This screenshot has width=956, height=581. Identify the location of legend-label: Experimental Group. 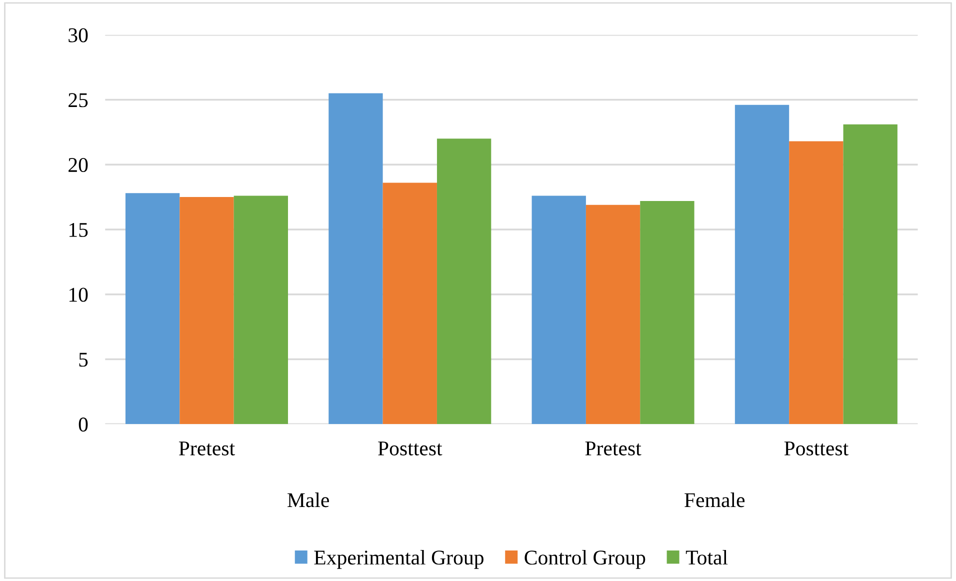
(399, 559).